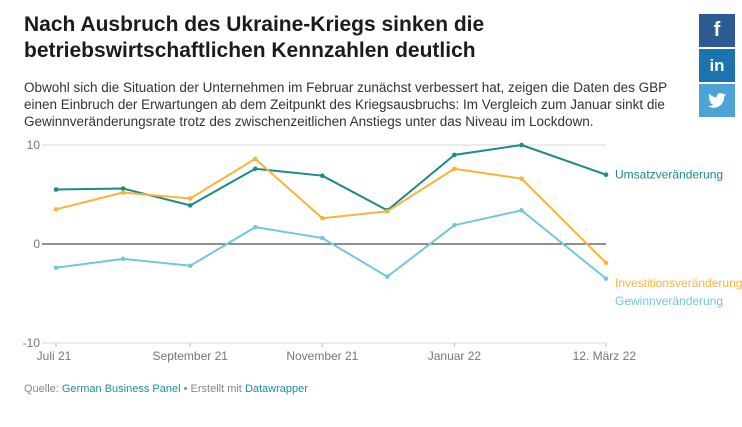 The height and width of the screenshot is (427, 742). What do you see at coordinates (678, 283) in the screenshot?
I see `series-label: Investitionsveränderung` at bounding box center [678, 283].